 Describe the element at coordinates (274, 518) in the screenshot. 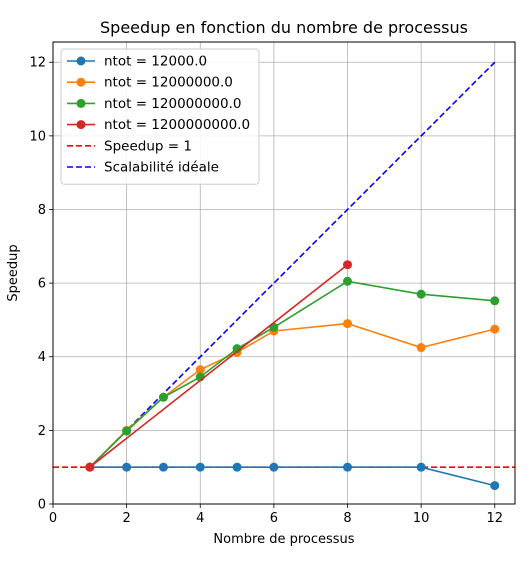

I see `x-tick-label: 6` at that location.